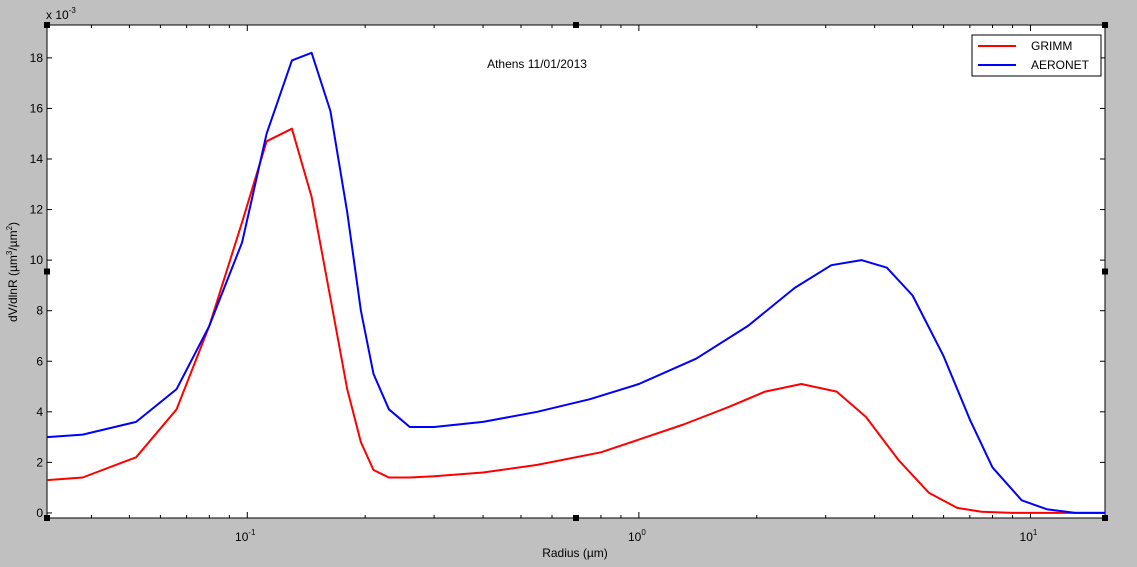 The image size is (1137, 567). What do you see at coordinates (37, 159) in the screenshot?
I see `y-tick-label: 14` at bounding box center [37, 159].